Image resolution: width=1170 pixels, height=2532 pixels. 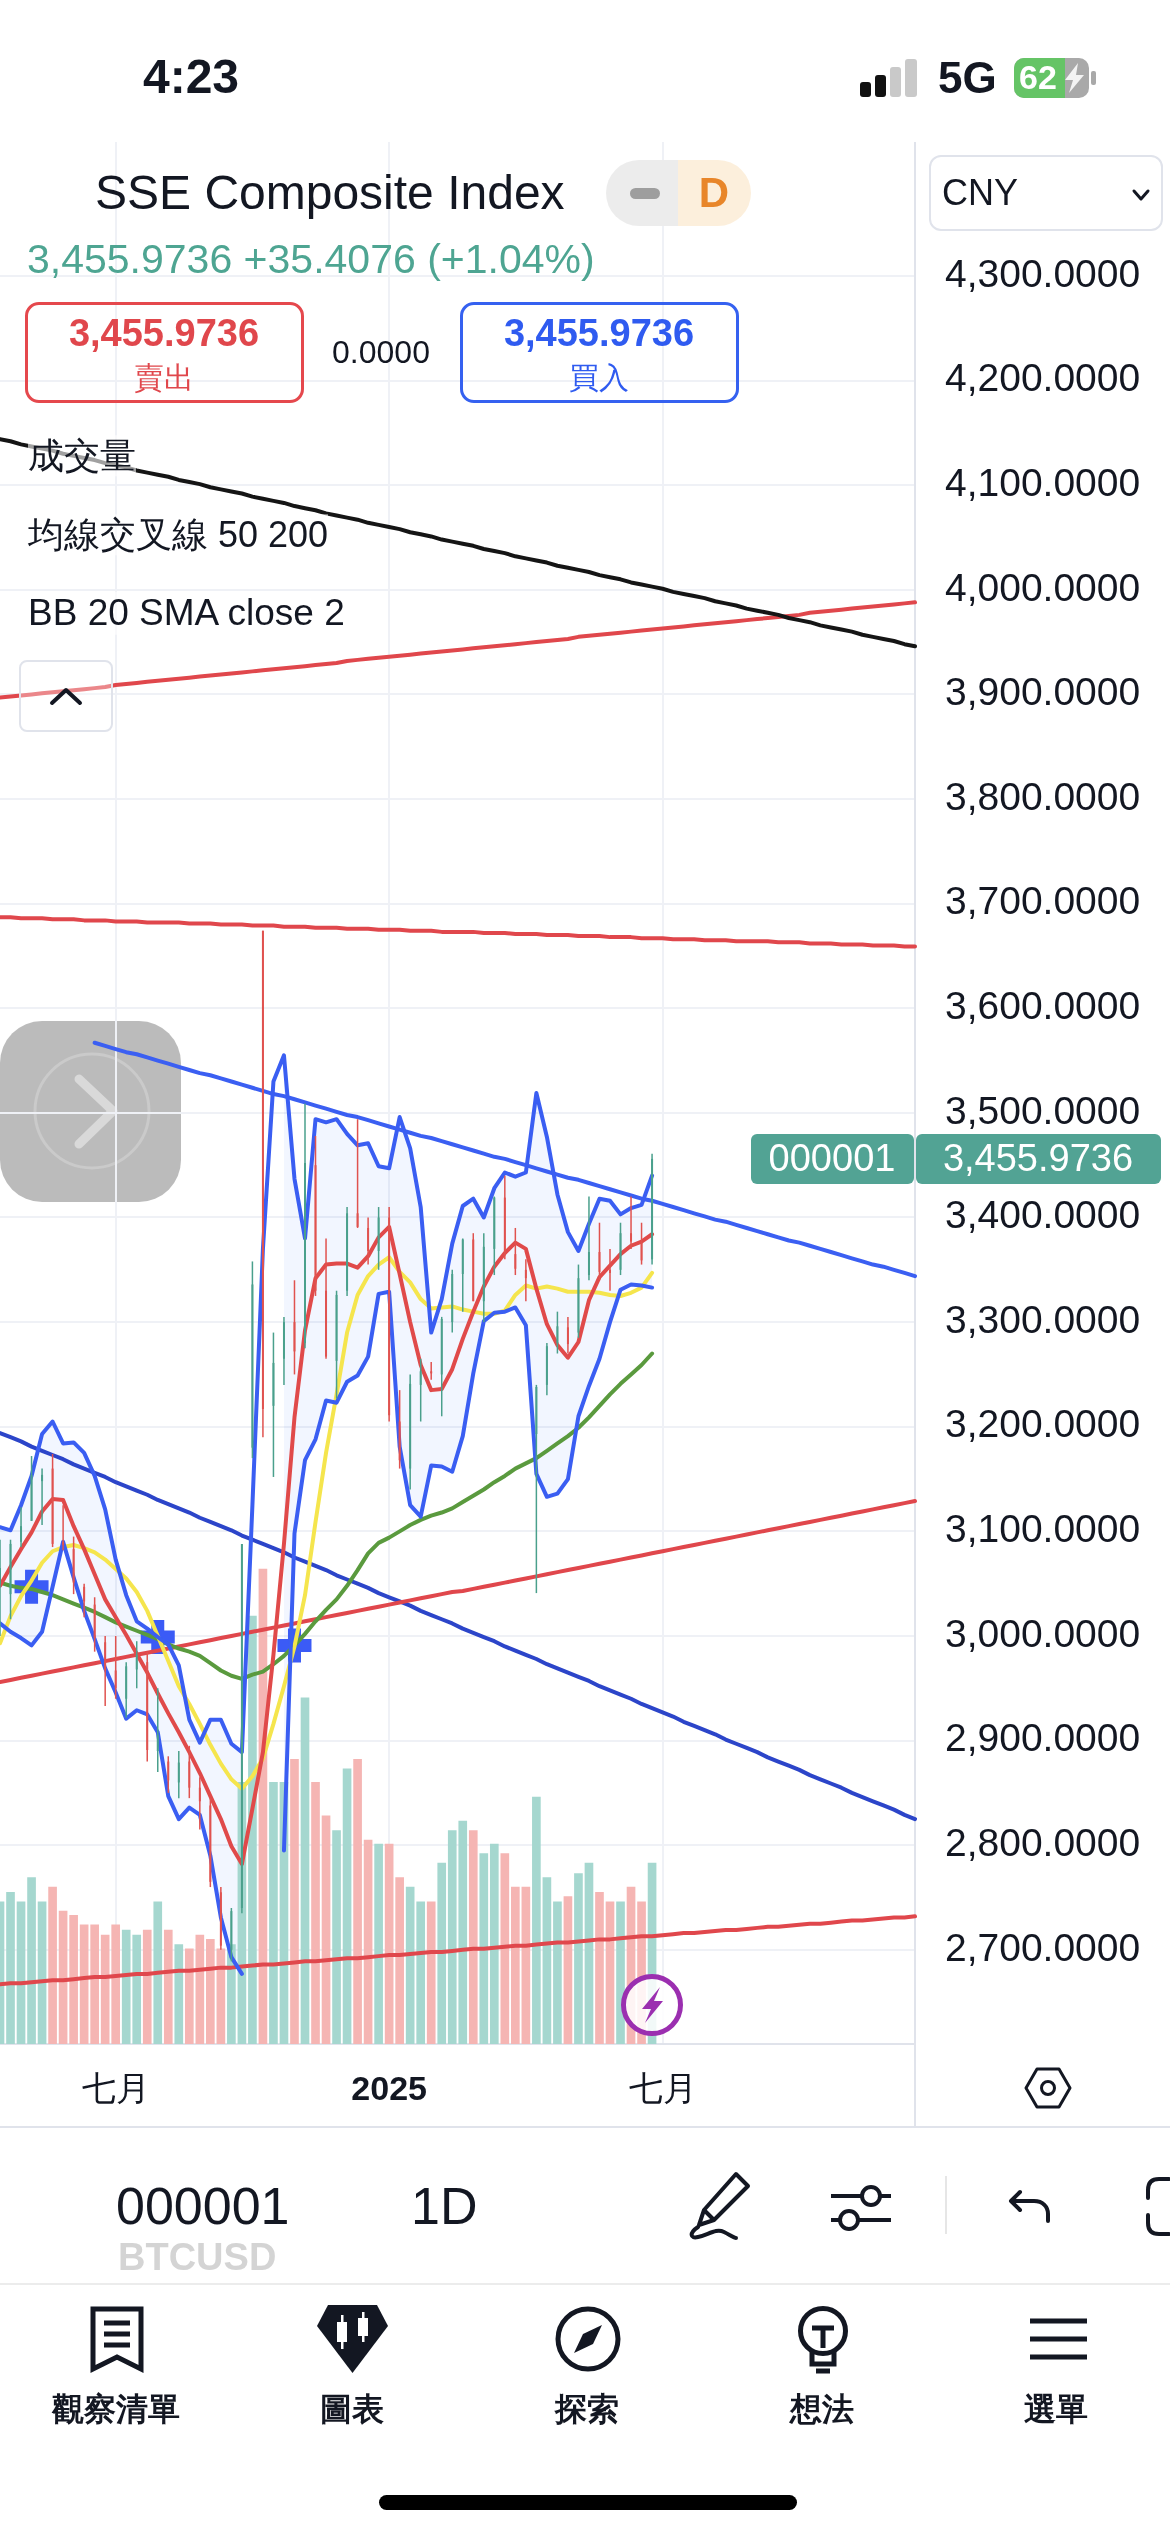 What do you see at coordinates (203, 2207) in the screenshot?
I see `text: 000001` at bounding box center [203, 2207].